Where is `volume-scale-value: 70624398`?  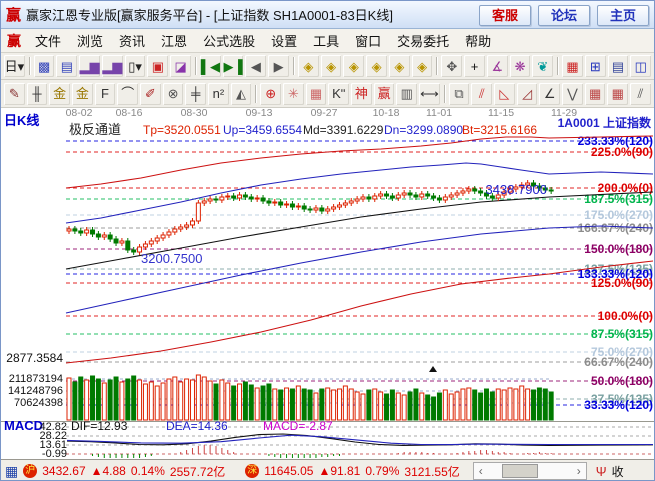
volume-scale-value: 70624398 is located at coordinates (38, 403).